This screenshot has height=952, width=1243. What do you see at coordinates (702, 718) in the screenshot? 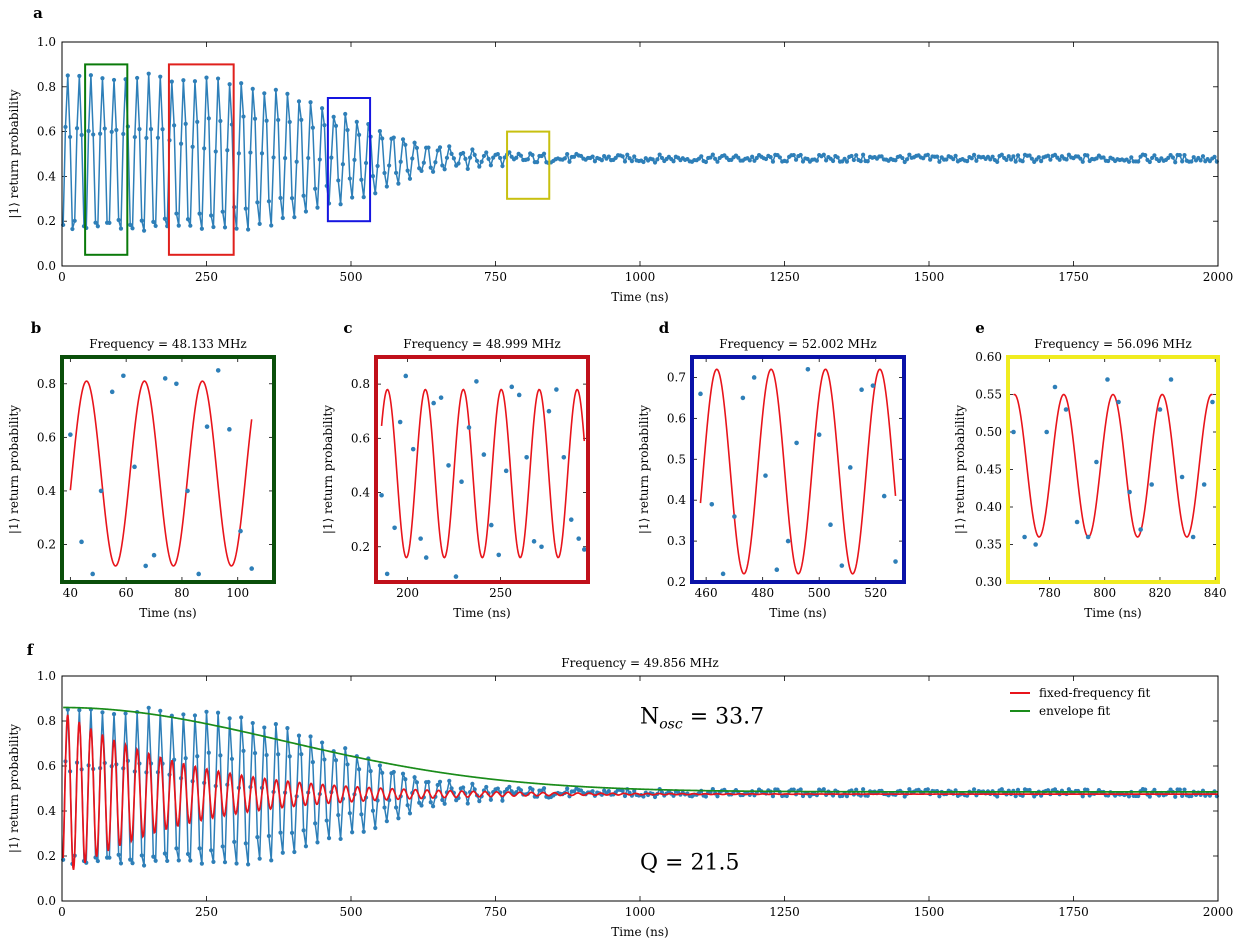
I see `n-osc-annotation: Nosc = 33.7` at bounding box center [702, 718].